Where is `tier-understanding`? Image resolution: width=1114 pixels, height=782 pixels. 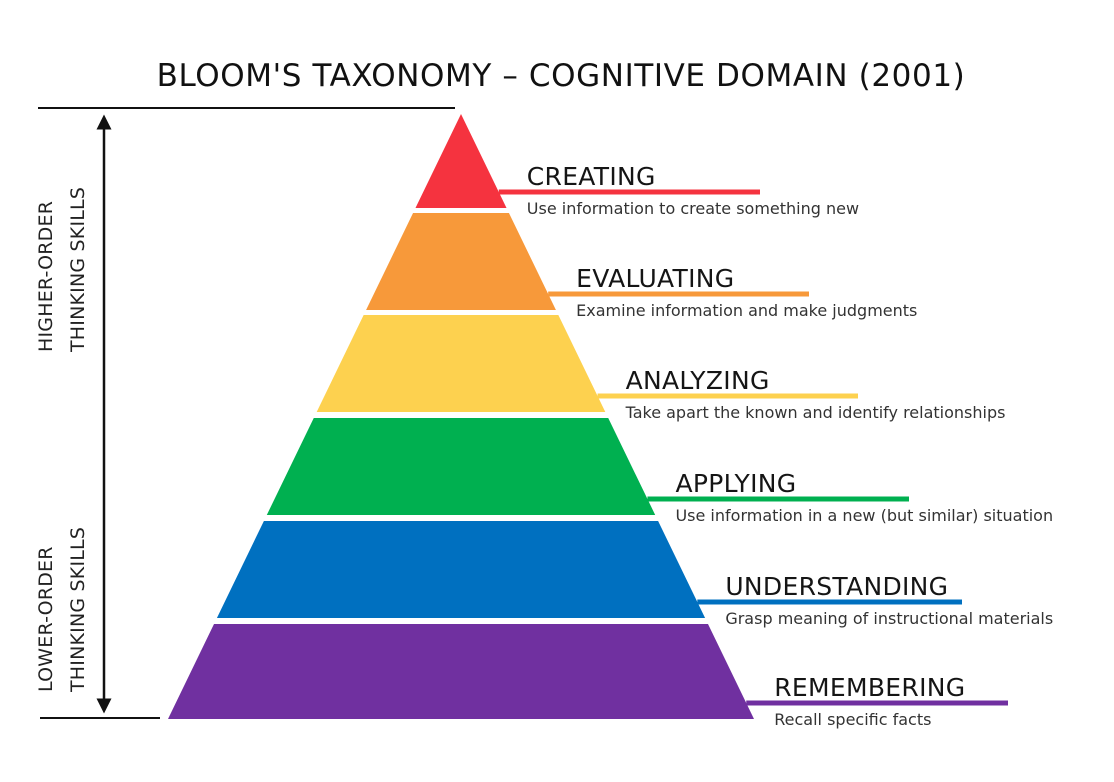
tier-understanding is located at coordinates (461, 569).